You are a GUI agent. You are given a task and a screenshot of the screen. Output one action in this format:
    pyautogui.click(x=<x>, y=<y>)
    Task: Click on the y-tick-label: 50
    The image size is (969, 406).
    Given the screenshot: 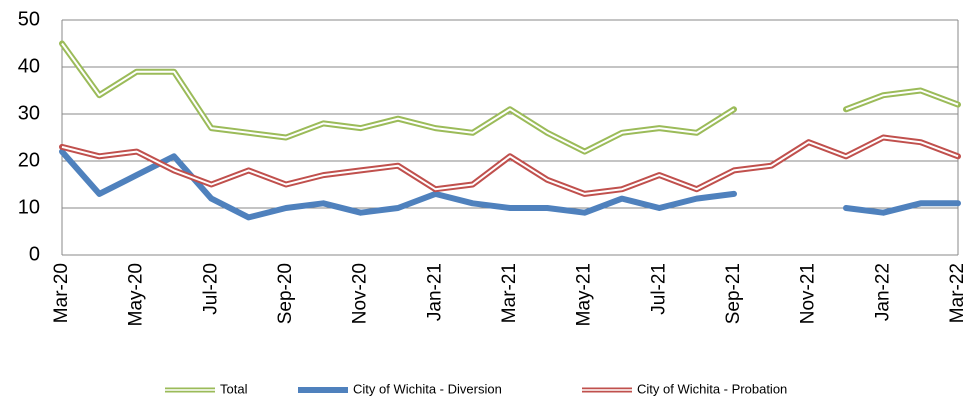 What is the action you would take?
    pyautogui.click(x=29, y=19)
    